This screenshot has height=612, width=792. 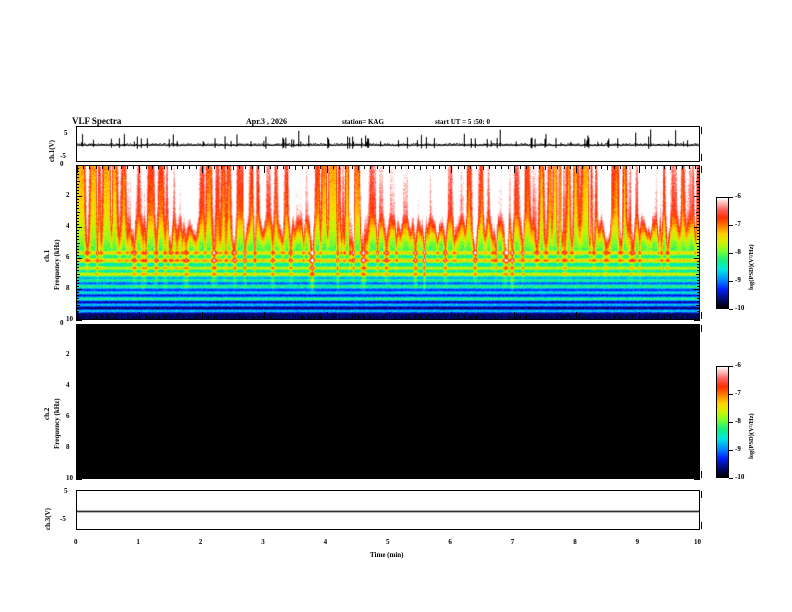 I want to click on spec-ytick-label: 10, so click(x=69, y=319).